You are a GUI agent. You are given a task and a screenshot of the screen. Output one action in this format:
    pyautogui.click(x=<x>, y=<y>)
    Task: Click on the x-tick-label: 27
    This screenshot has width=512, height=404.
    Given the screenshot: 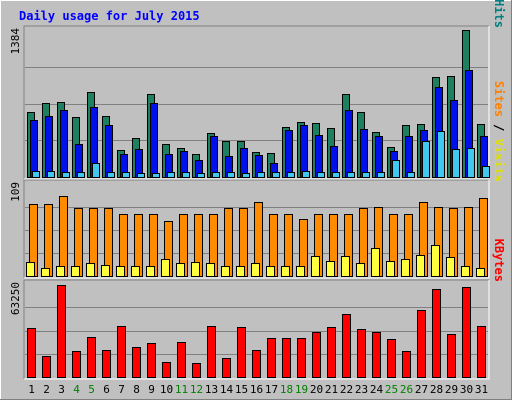 What is the action you would take?
    pyautogui.click(x=421, y=389)
    